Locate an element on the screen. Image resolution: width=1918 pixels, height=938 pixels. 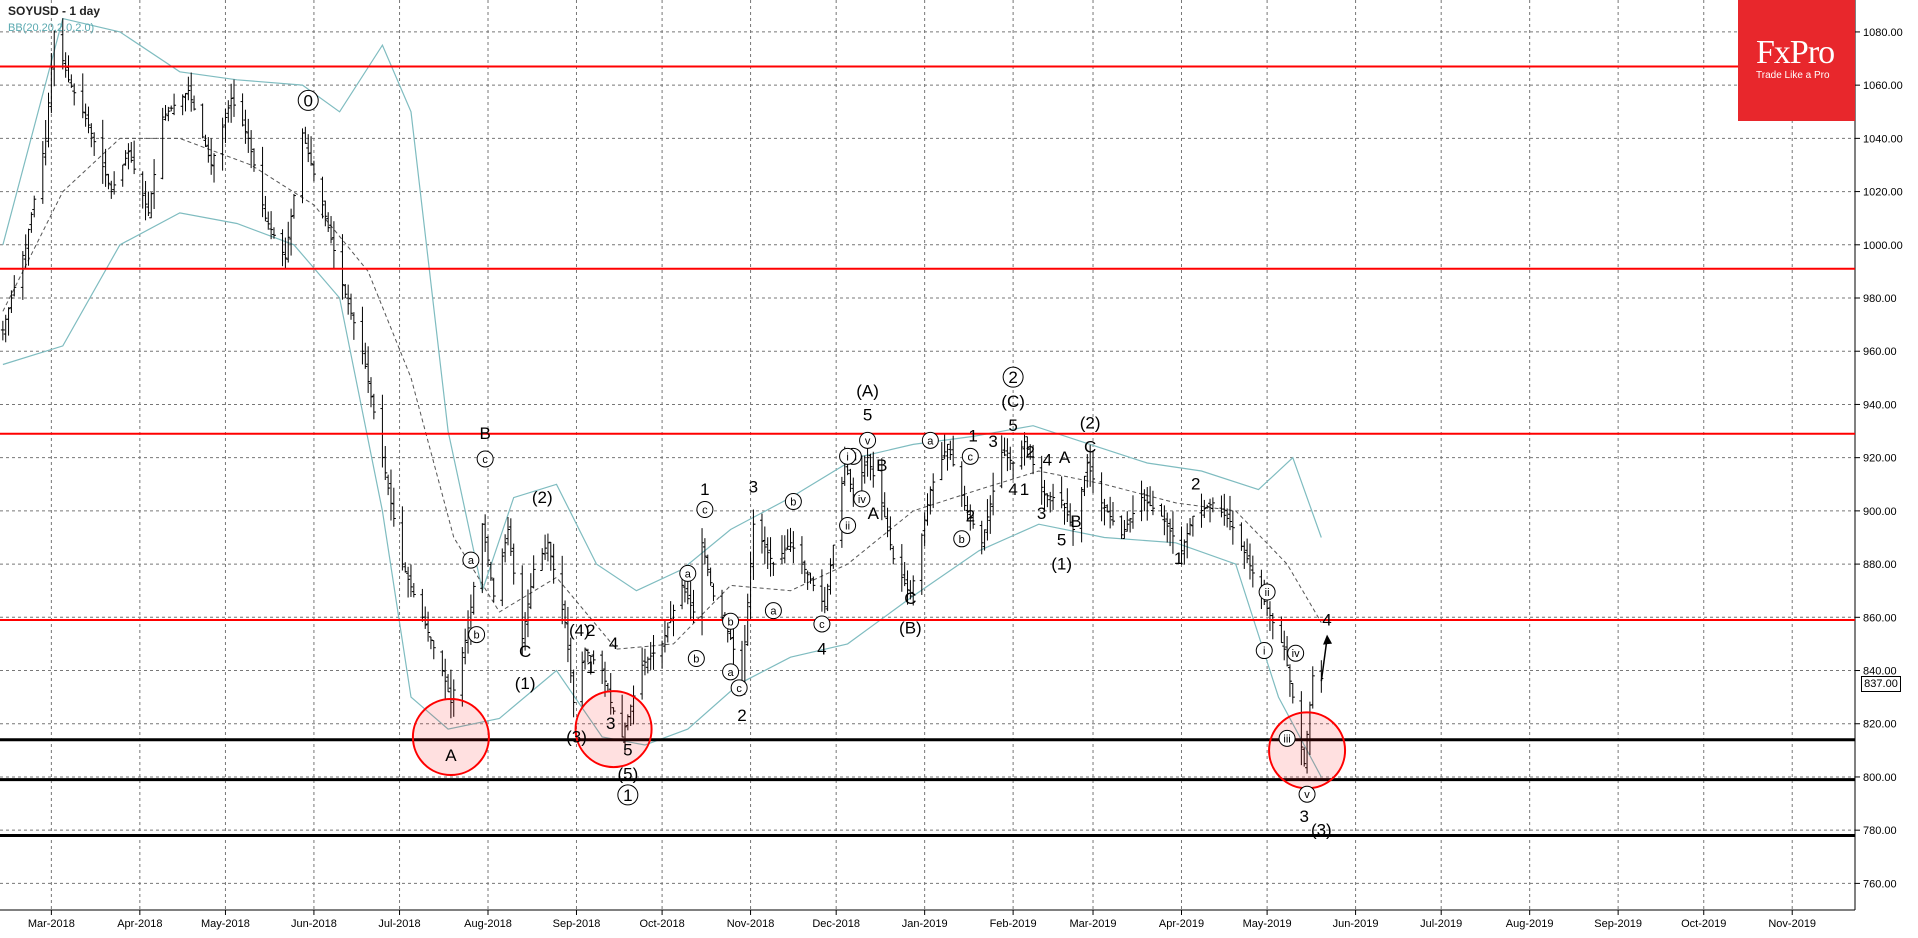
y-tick-label: 960.00 is located at coordinates (1880, 352).